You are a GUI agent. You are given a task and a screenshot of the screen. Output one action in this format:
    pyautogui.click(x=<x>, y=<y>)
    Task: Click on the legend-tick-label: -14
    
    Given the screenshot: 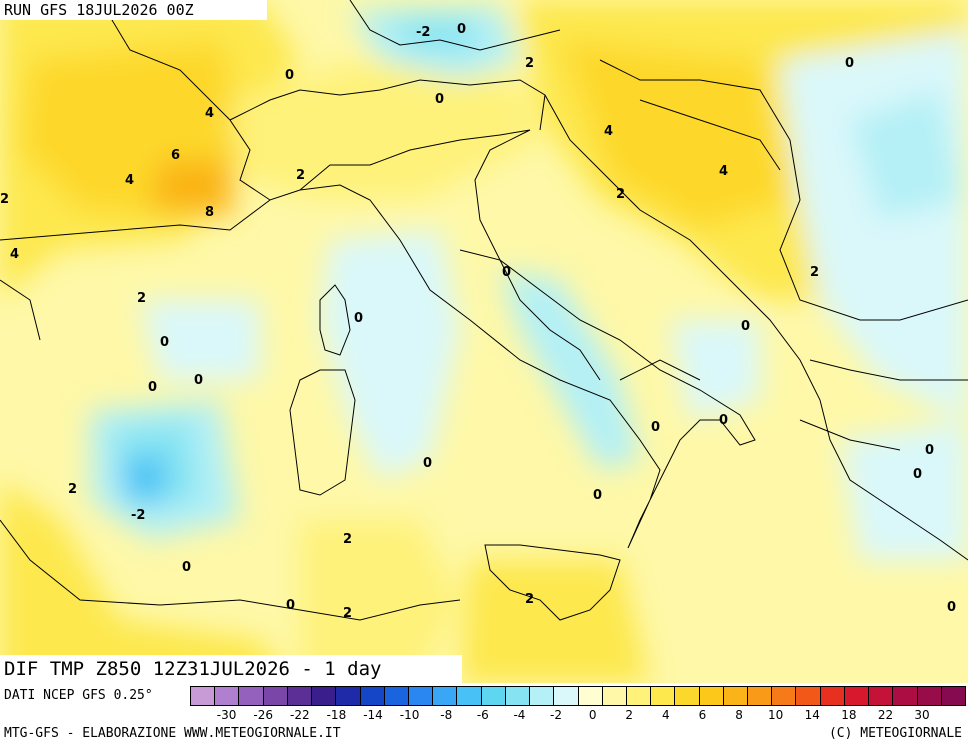 What is the action you would take?
    pyautogui.click(x=373, y=715)
    